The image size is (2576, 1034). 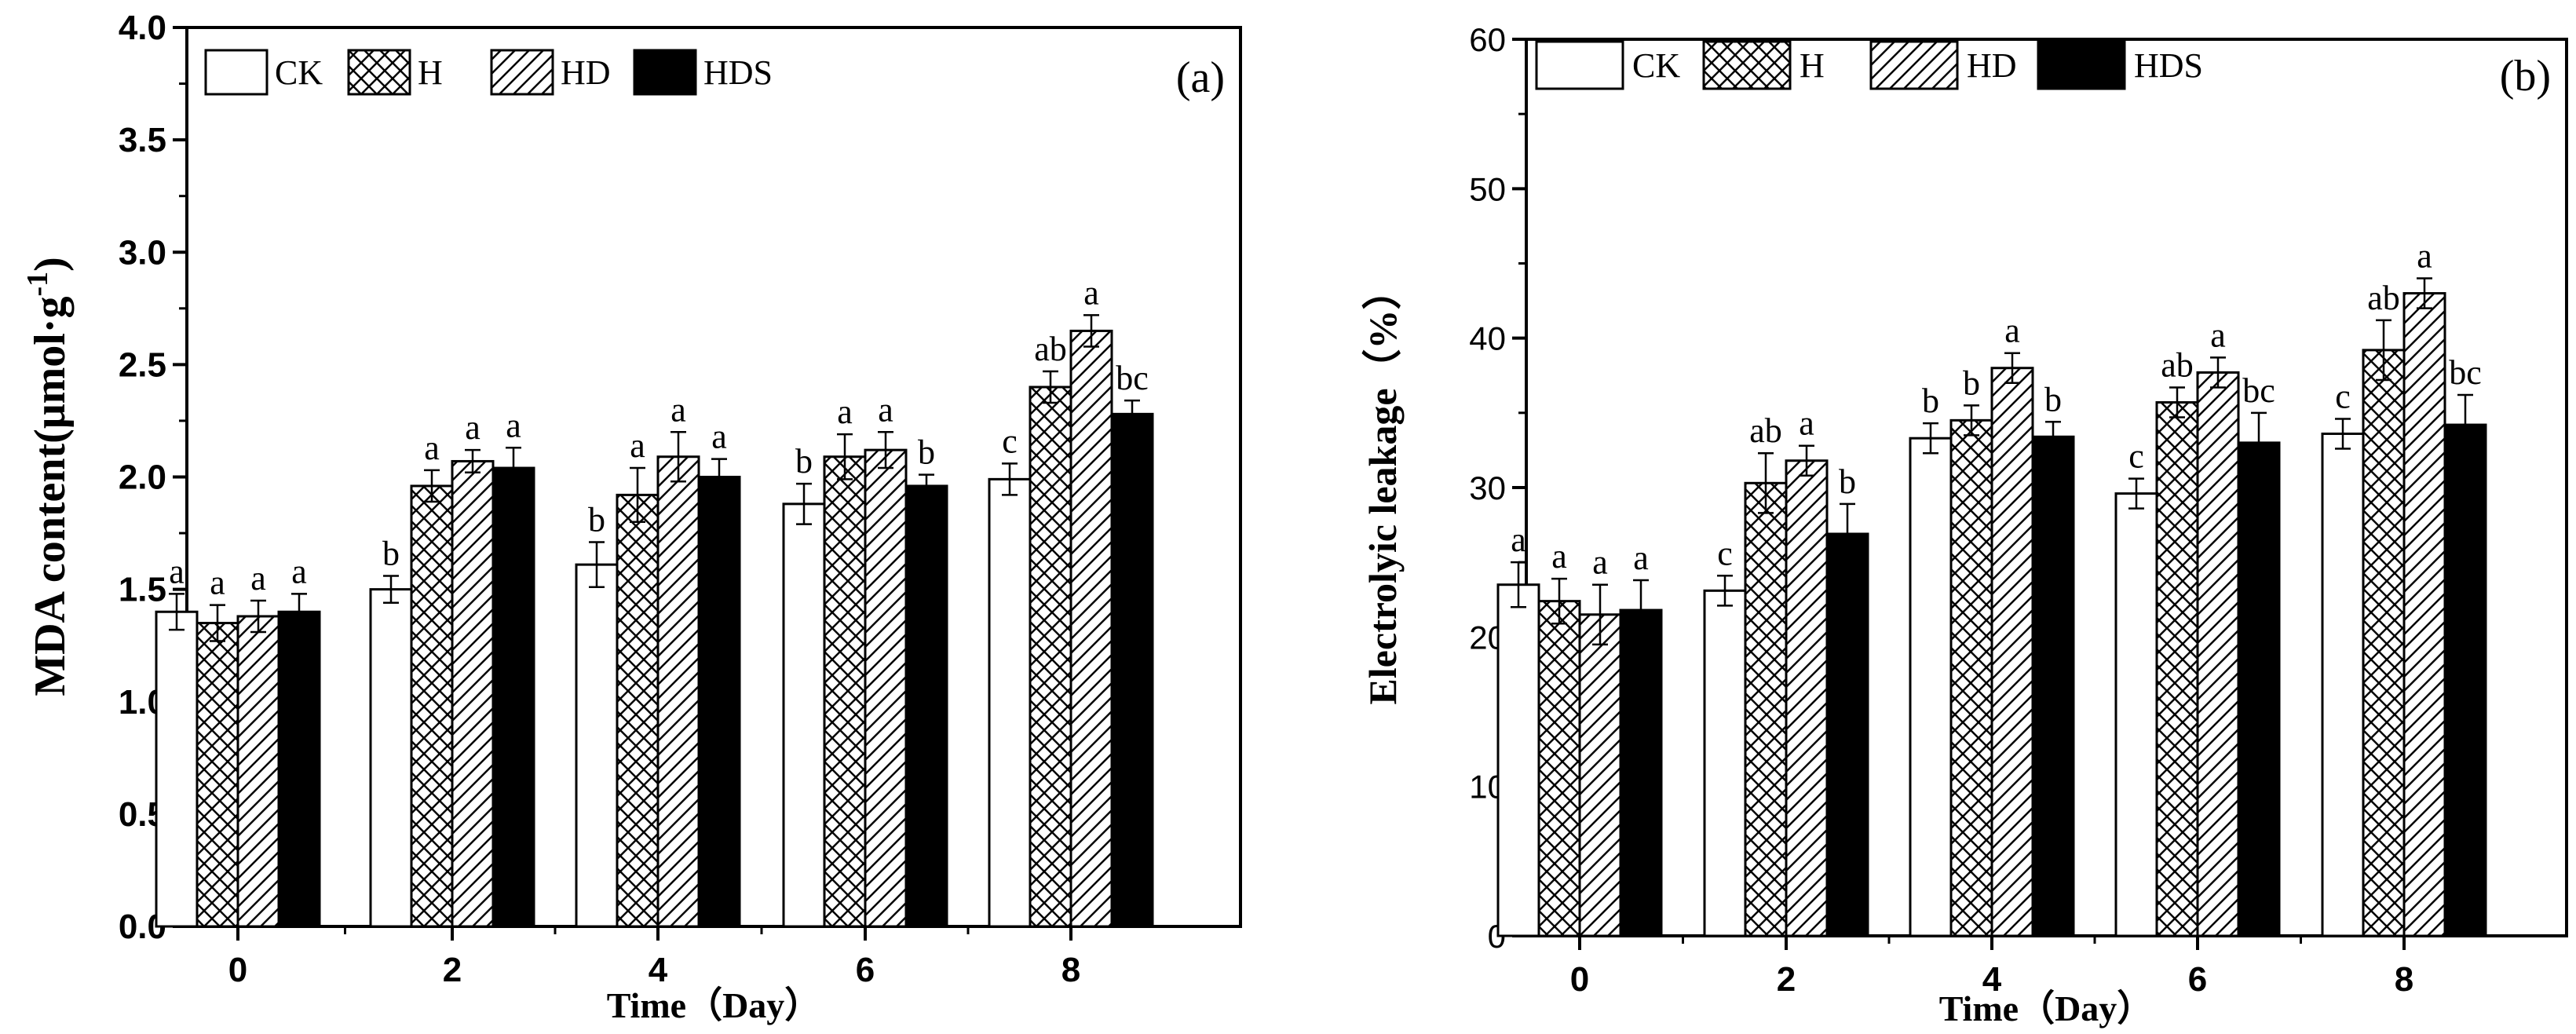 I want to click on y-tick-label: 3.0, so click(x=142, y=252).